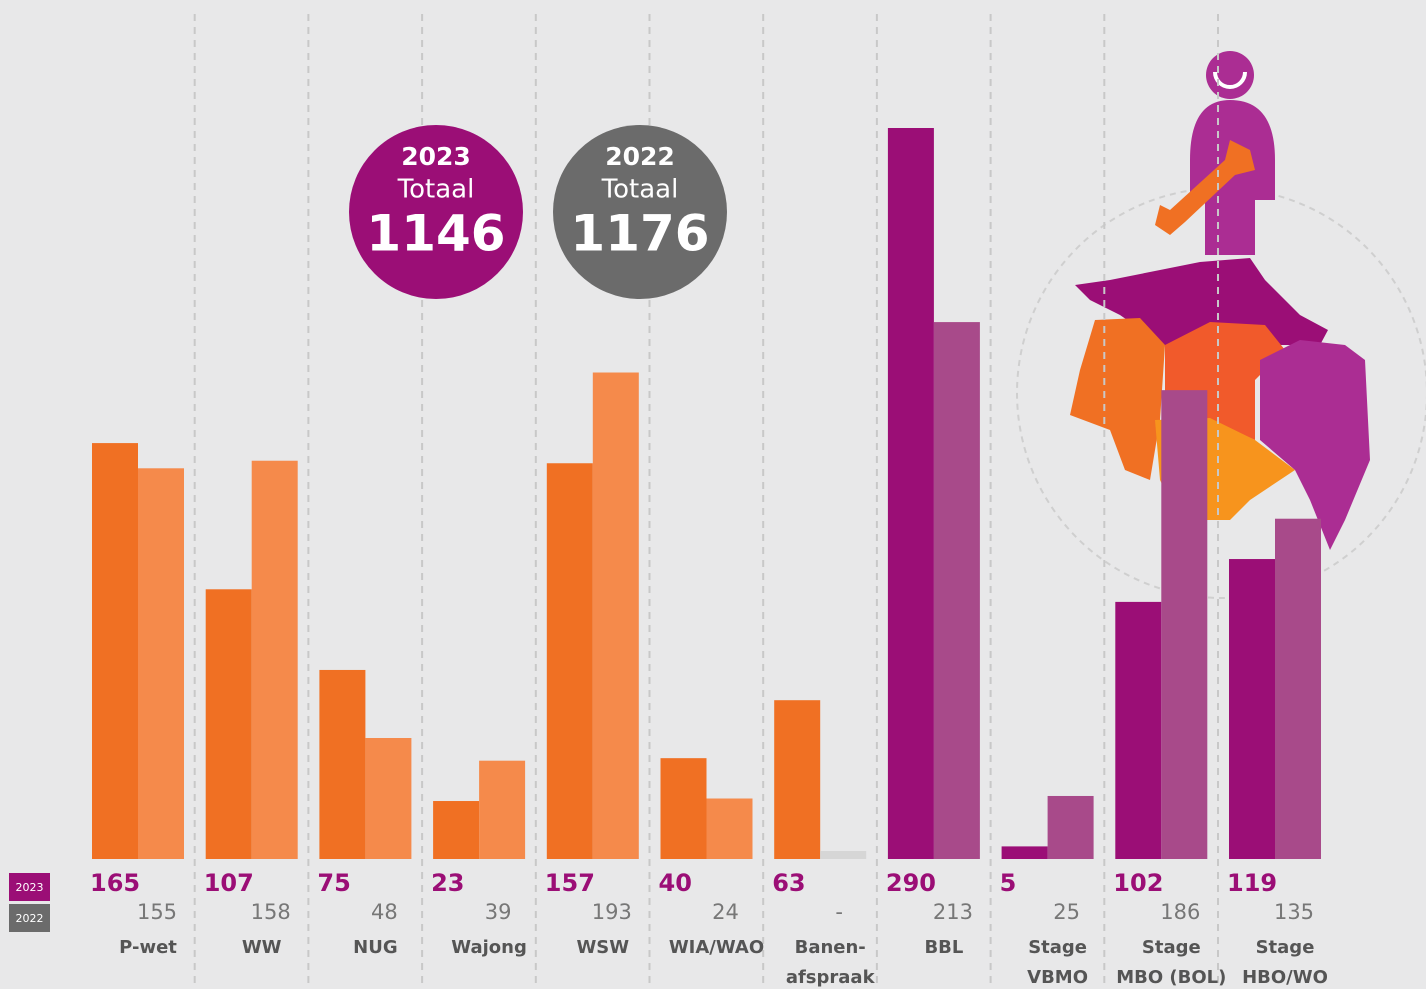 This screenshot has height=989, width=1426. Describe the element at coordinates (831, 962) in the screenshot. I see `category-label: Banen-afspraak` at that location.